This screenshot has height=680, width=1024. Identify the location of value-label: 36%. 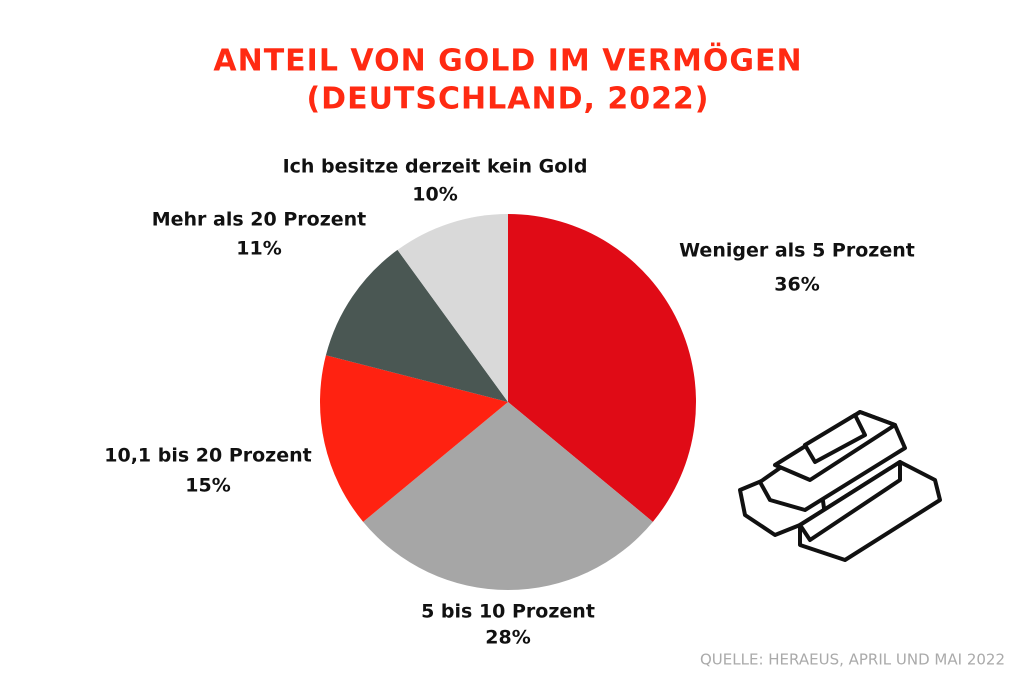
(796, 285).